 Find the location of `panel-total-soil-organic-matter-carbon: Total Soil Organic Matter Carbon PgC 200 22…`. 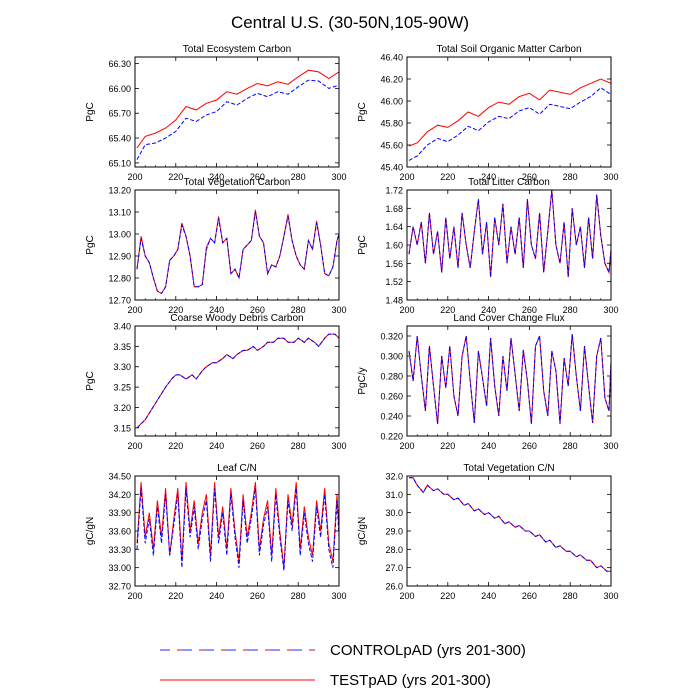

panel-total-soil-organic-matter-carbon: Total Soil Organic Matter Carbon PgC 200 22… is located at coordinates (488, 113).